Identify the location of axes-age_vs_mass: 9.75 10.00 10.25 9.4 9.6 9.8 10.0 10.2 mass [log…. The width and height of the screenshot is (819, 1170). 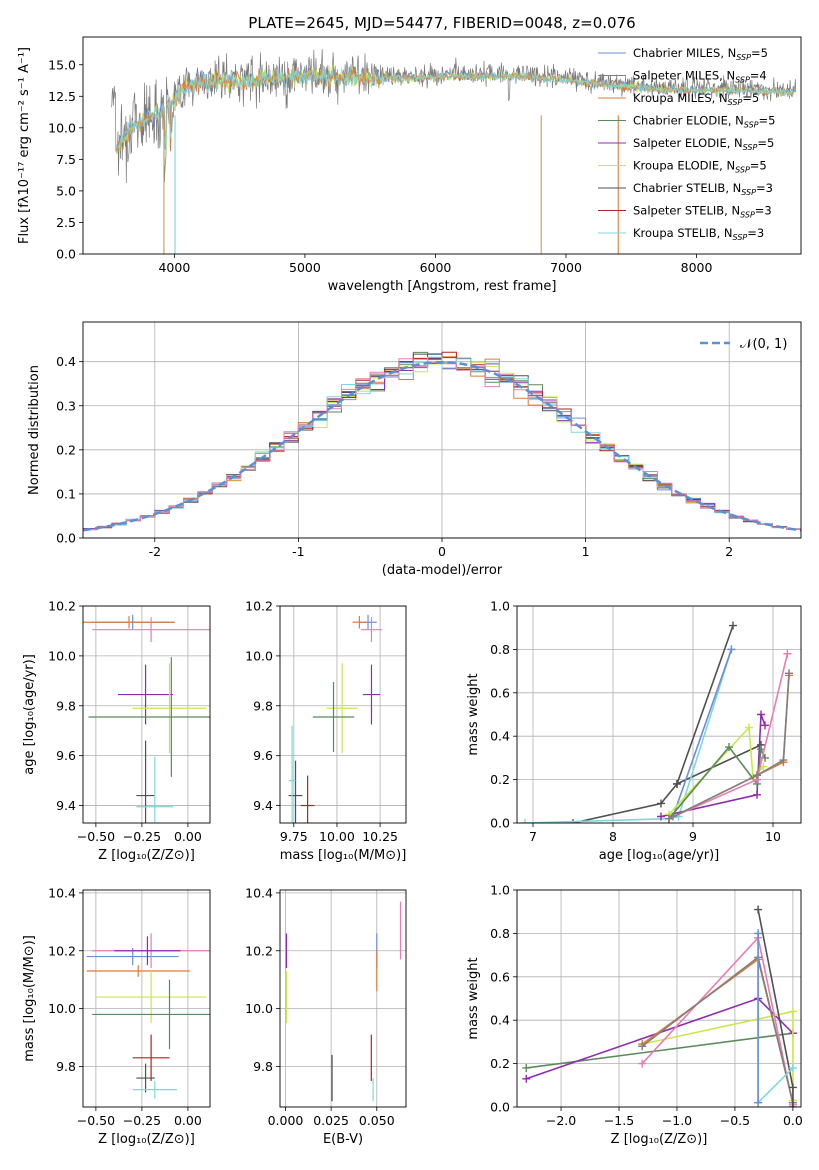
(326, 731).